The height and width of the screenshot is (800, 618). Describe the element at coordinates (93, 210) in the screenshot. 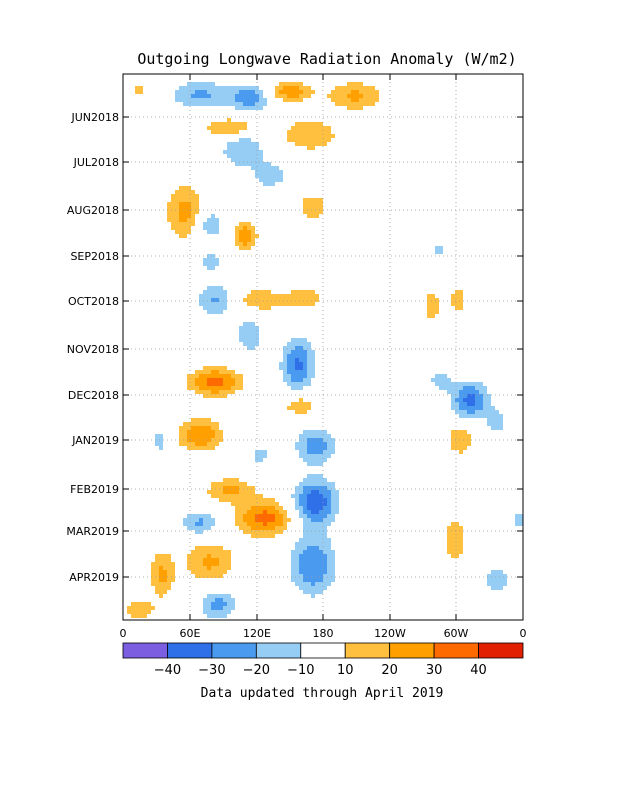

I see `y-tick-label: AUG2018` at that location.